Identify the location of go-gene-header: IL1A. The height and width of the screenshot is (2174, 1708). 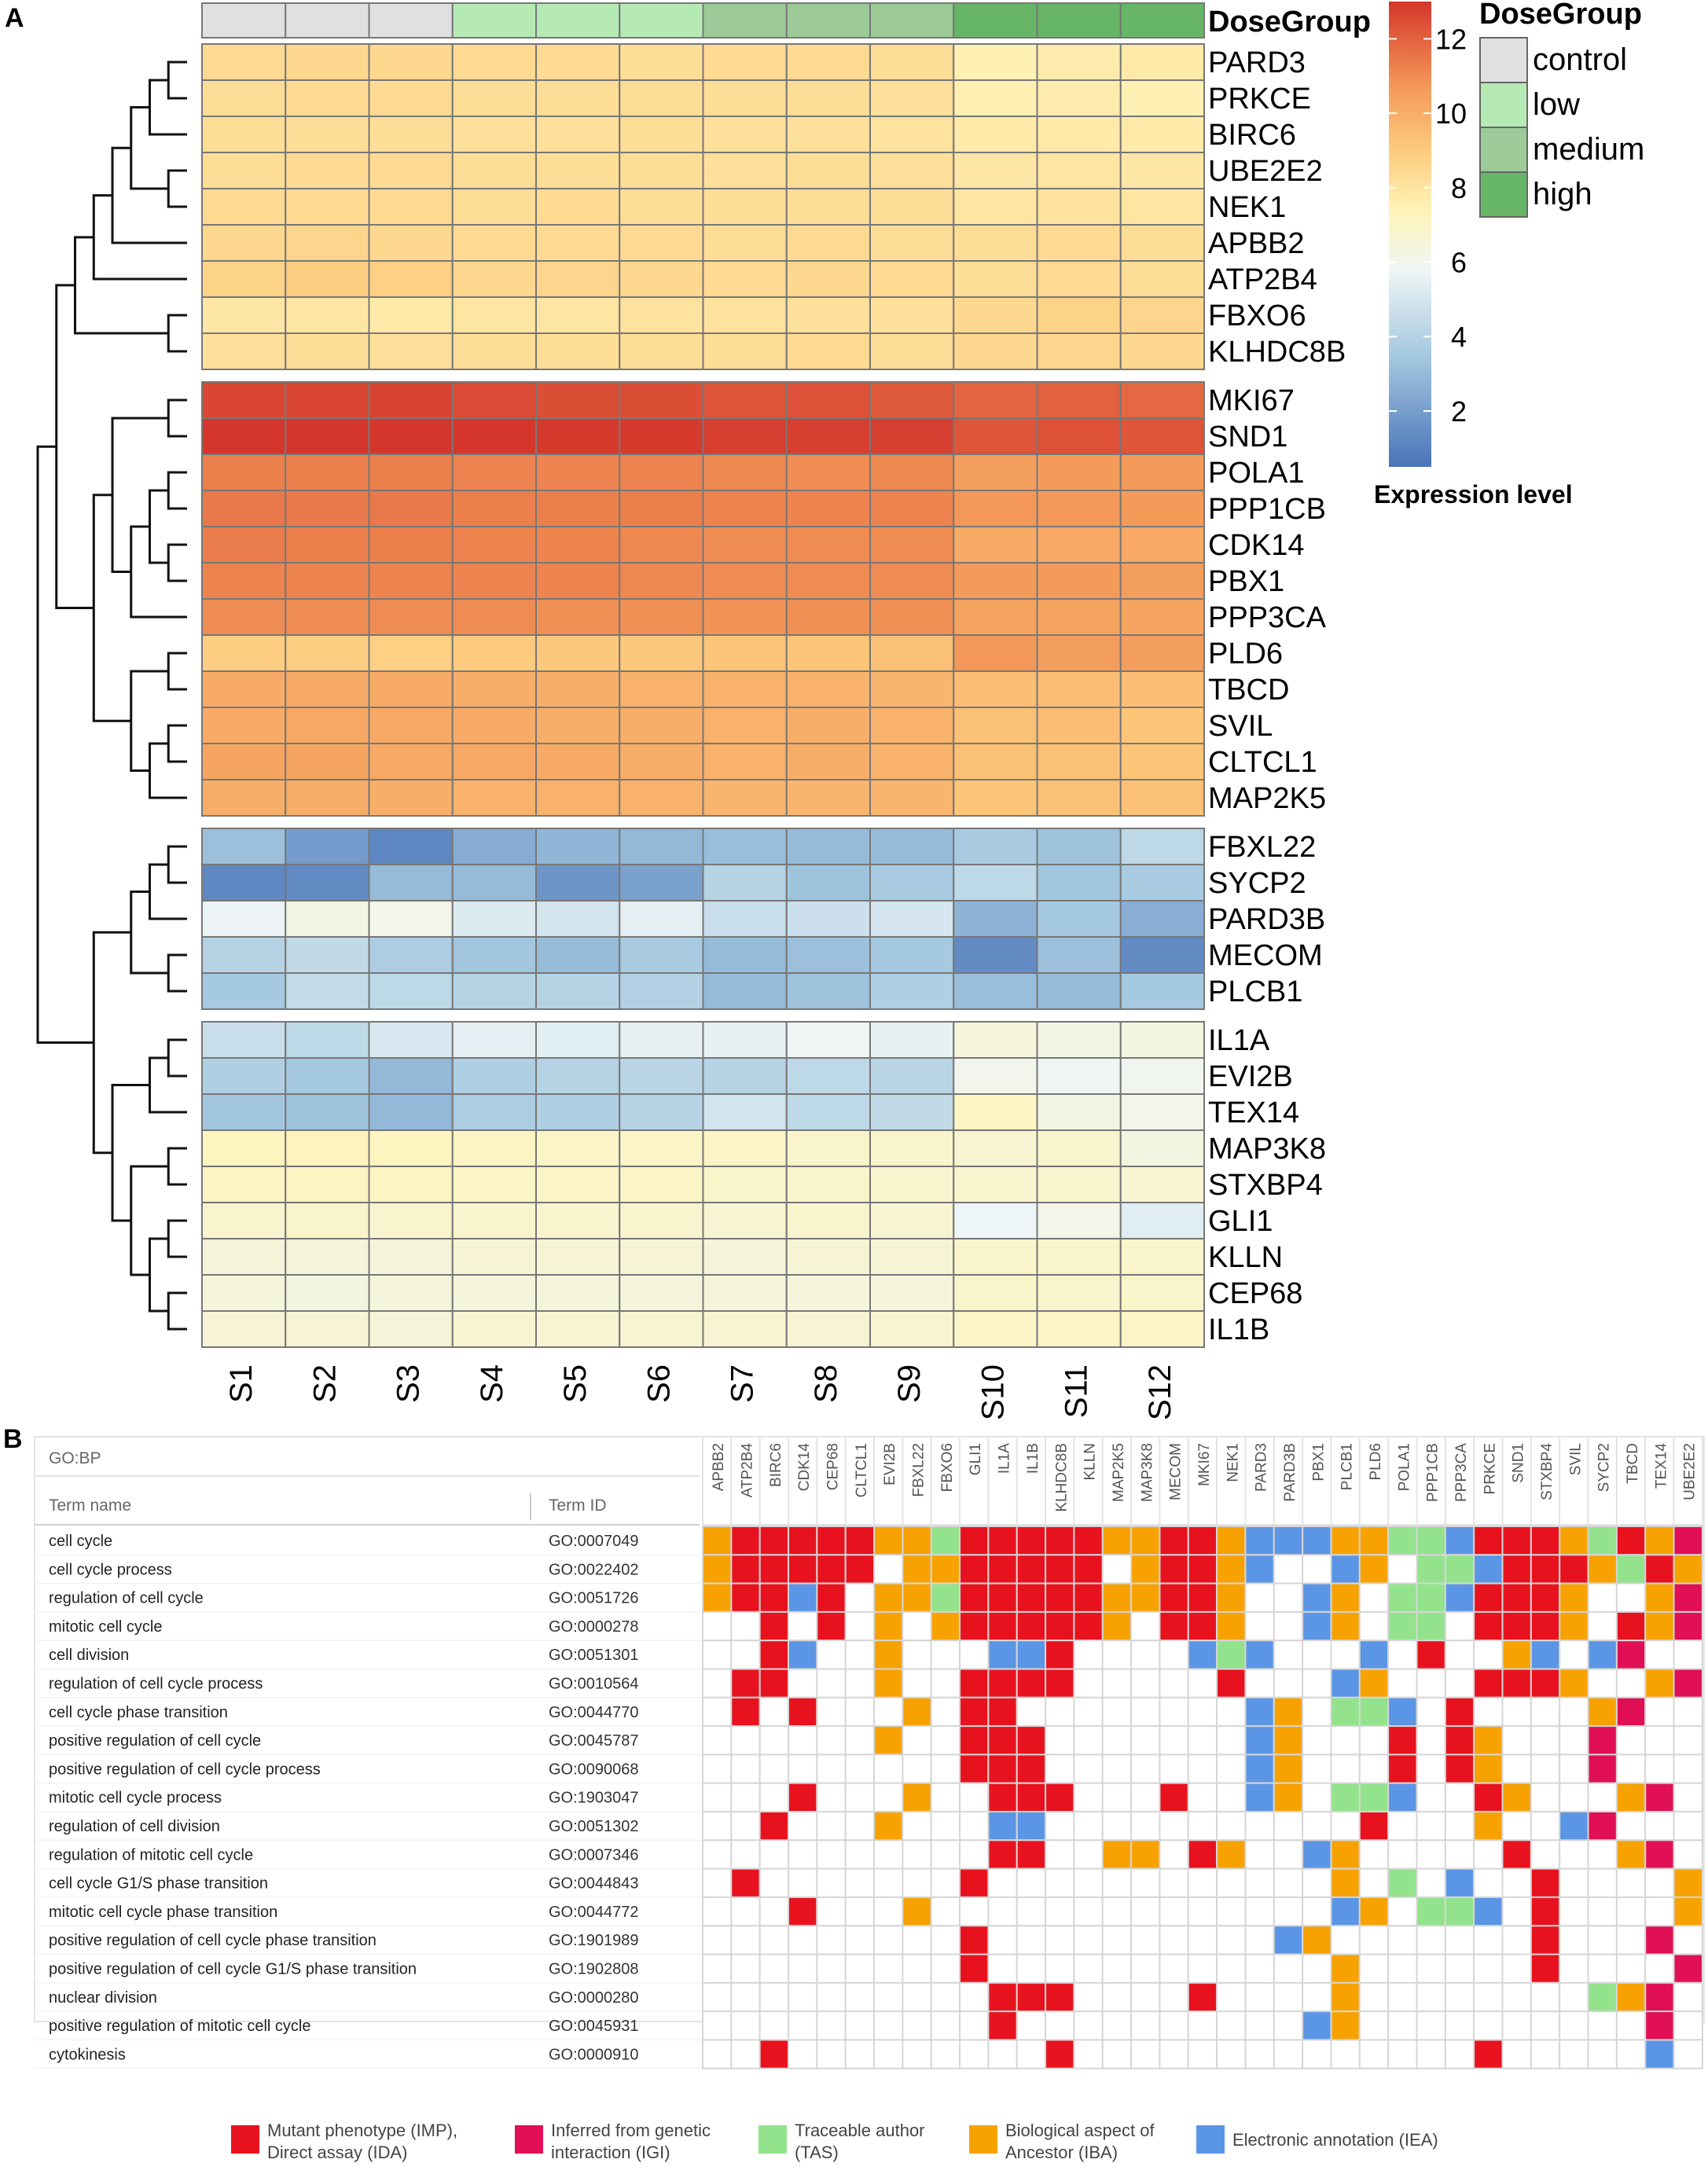
(1005, 1458).